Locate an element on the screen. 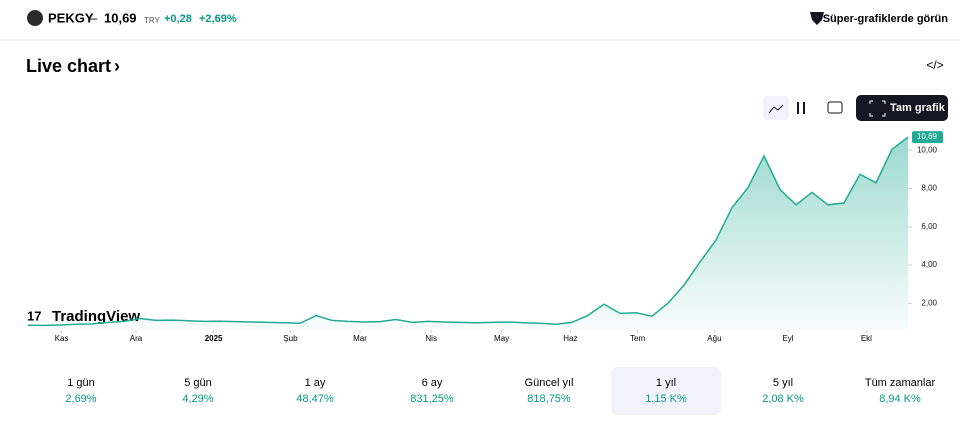 The height and width of the screenshot is (431, 960). x-tick-label: Şub is located at coordinates (290, 338).